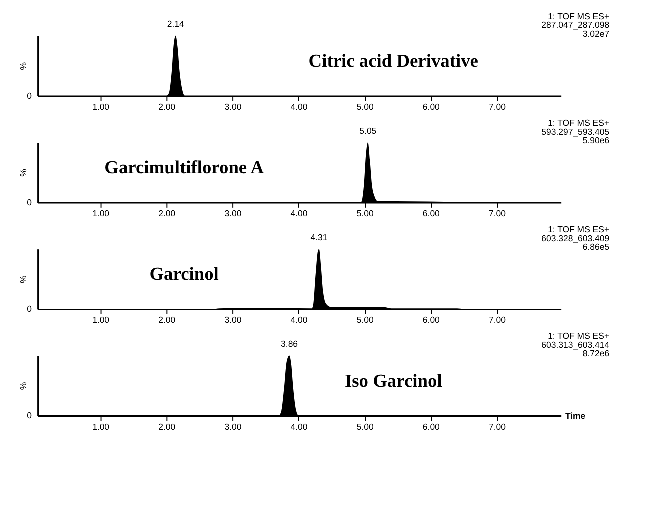  Describe the element at coordinates (368, 131) in the screenshot. I see `annotation: 5.05` at that location.